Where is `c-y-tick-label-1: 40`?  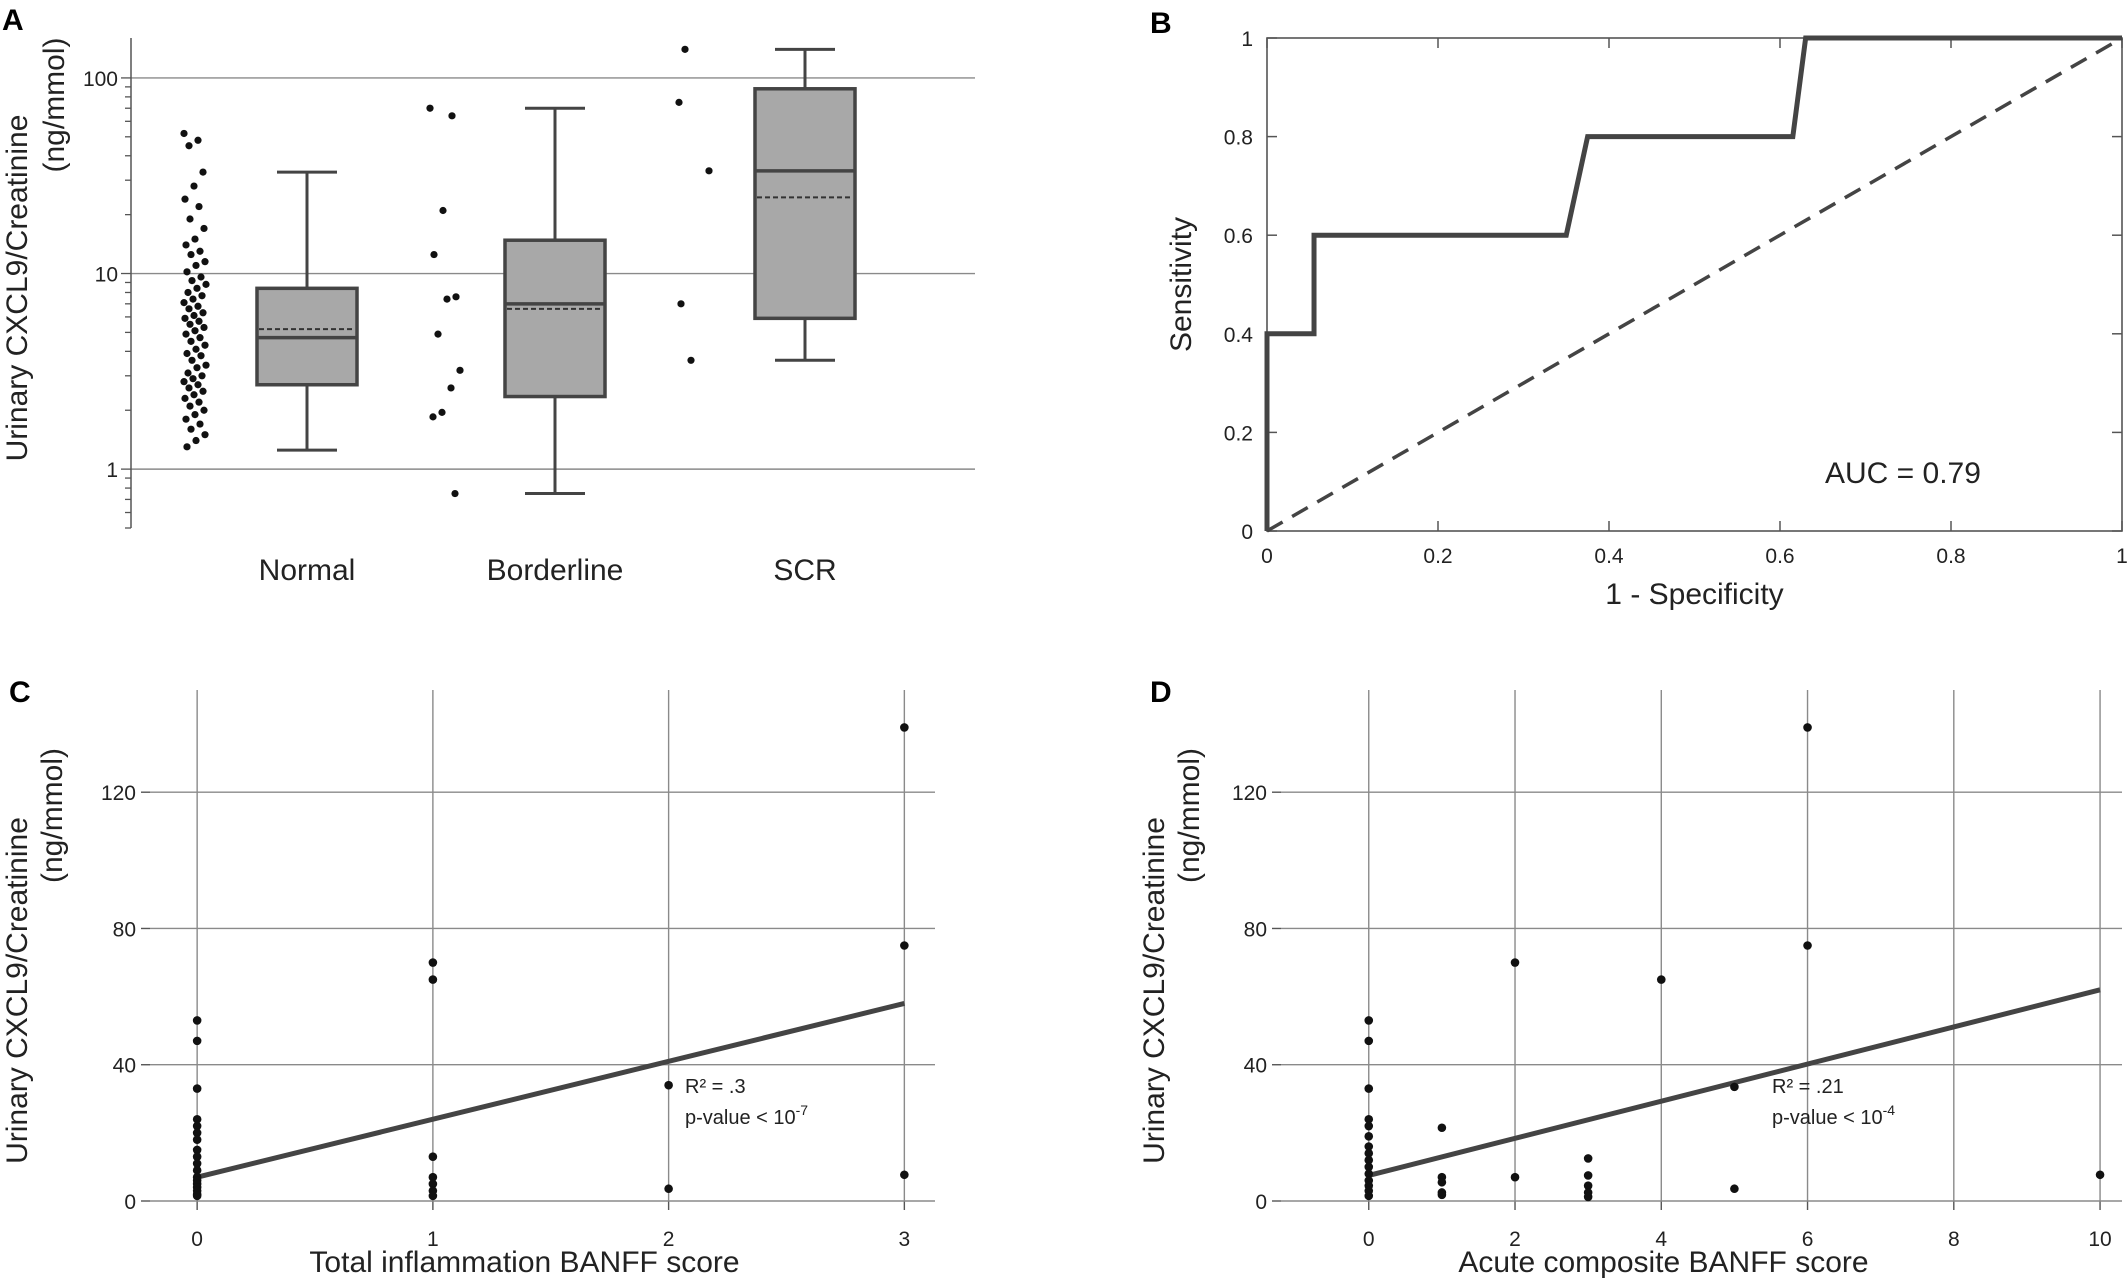 c-y-tick-label-1: 40 is located at coordinates (124, 1066).